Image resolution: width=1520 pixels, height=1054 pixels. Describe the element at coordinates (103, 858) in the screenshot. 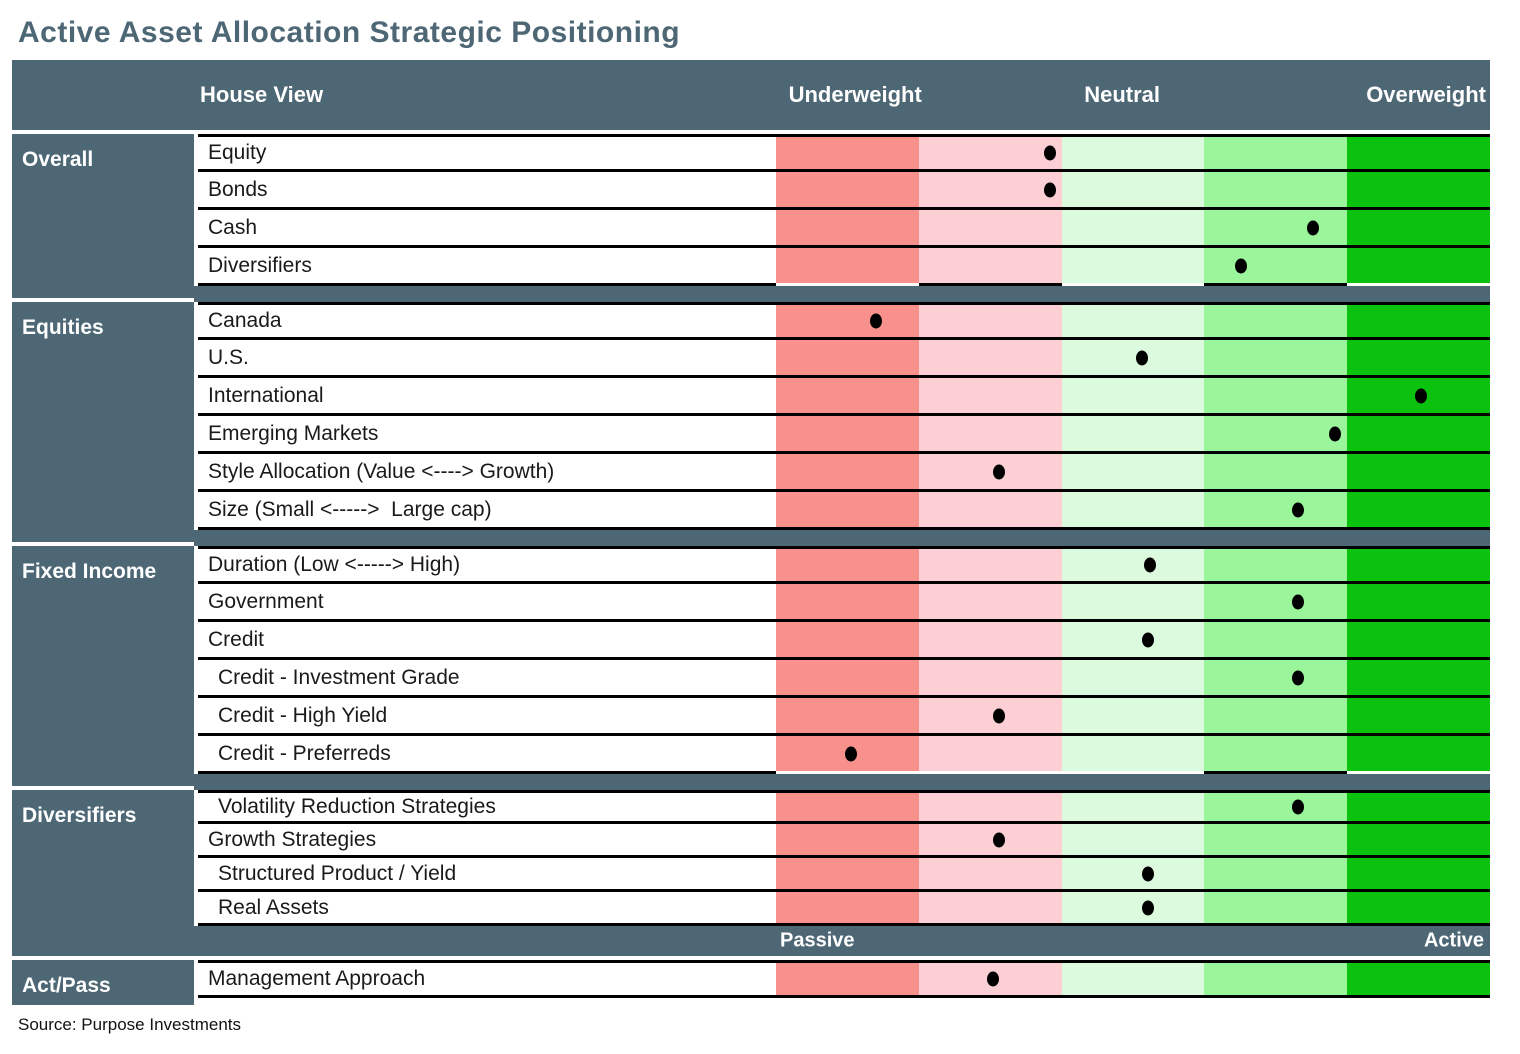

I see `section-label: Diversifiers` at that location.